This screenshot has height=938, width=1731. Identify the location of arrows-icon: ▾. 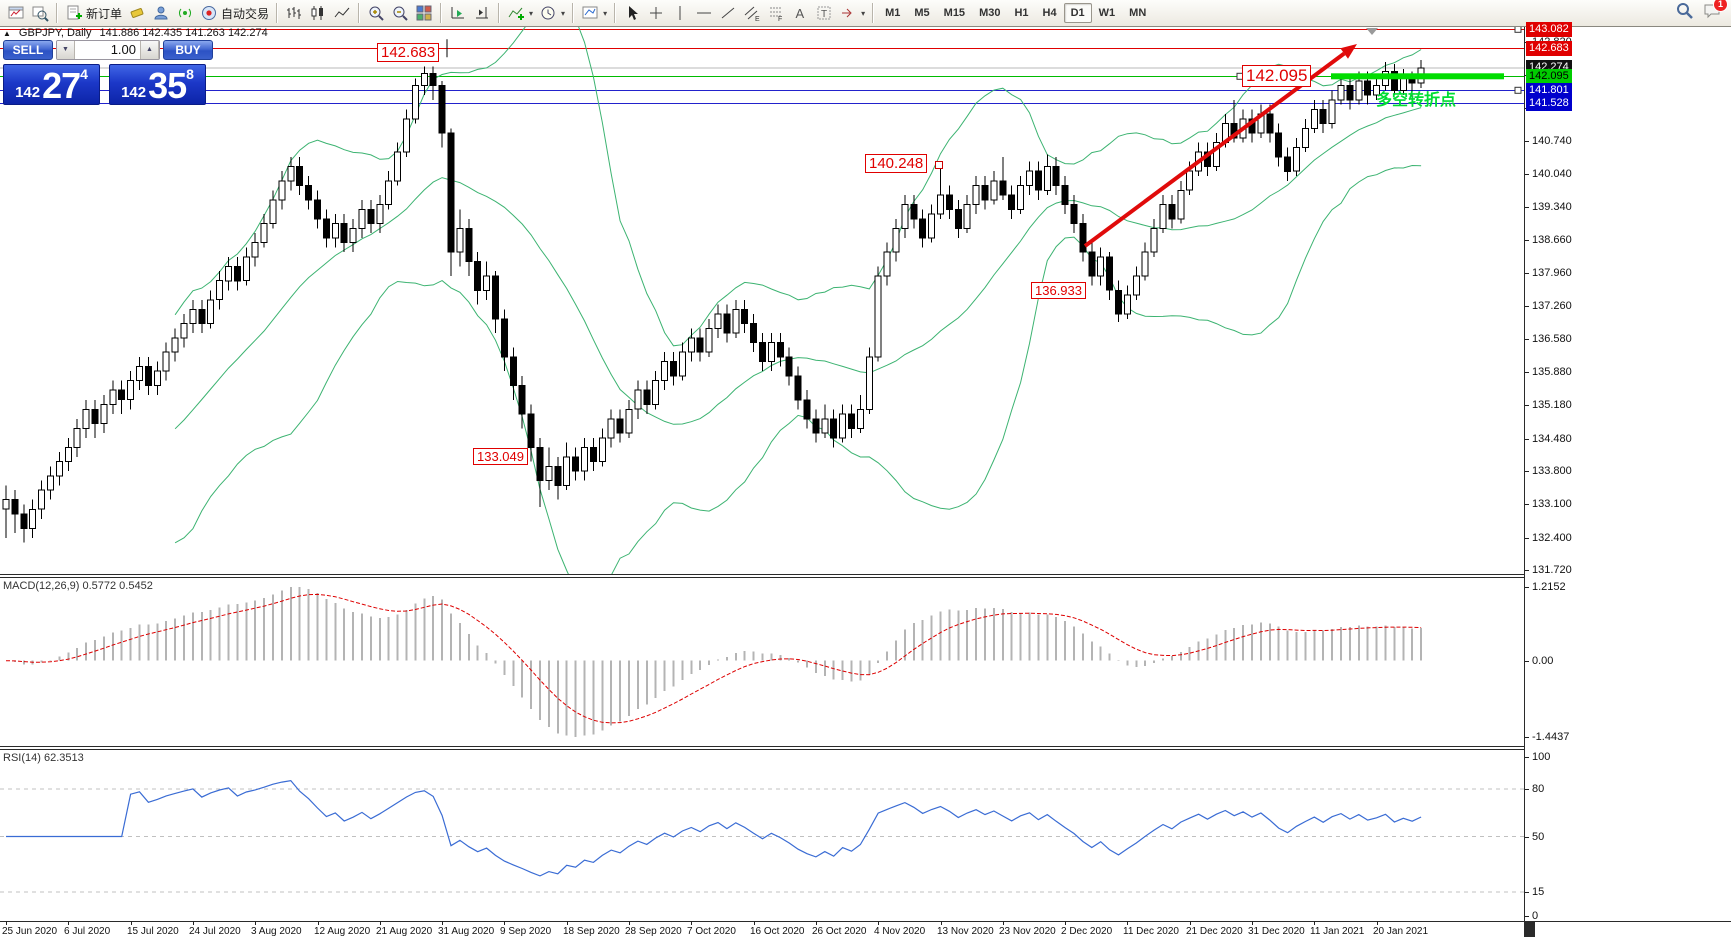
(852, 13).